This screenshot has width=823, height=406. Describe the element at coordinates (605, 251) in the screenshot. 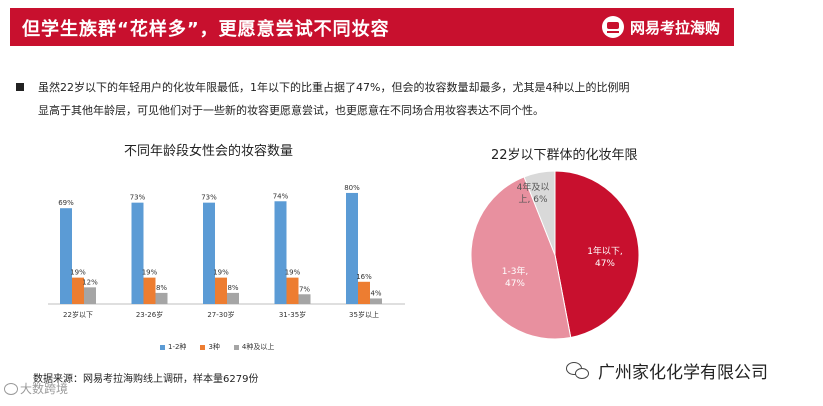

I see `pie-label-1-line1: 1年以下,` at that location.